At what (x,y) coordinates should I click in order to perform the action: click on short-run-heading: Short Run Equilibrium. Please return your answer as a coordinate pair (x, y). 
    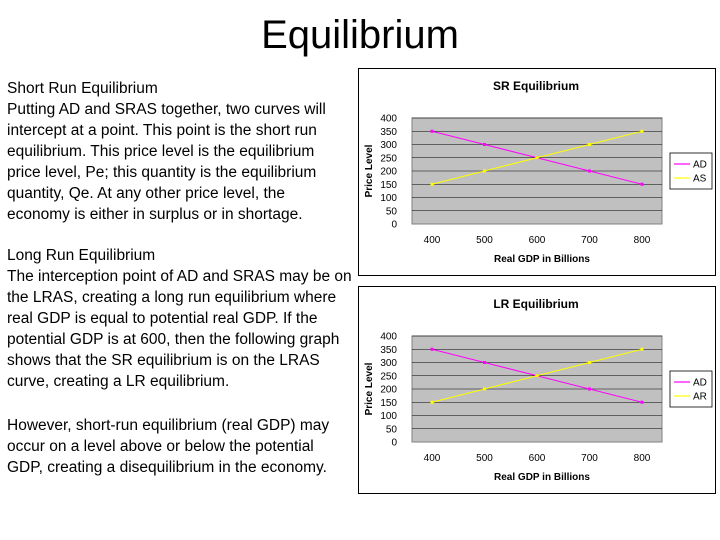
    Looking at the image, I should click on (82, 88).